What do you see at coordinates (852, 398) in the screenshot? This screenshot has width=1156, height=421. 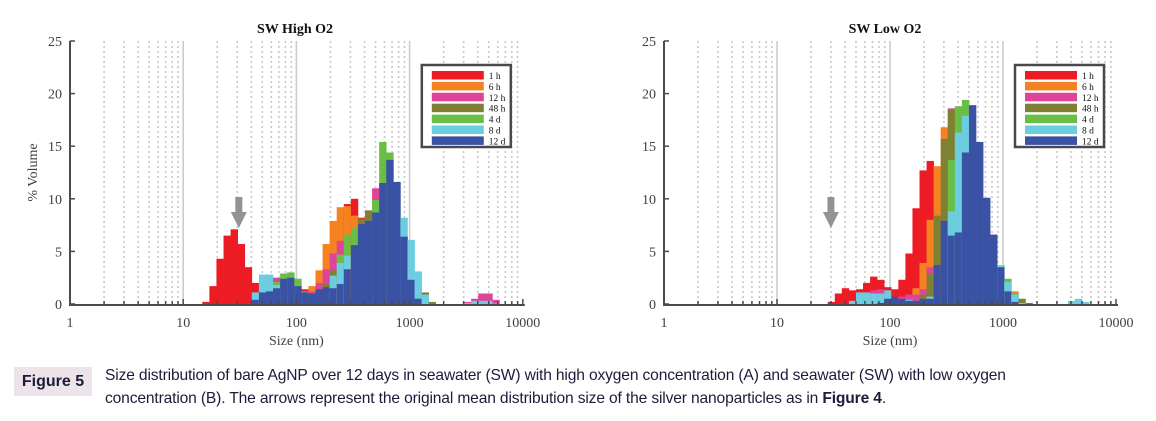 I see `caption-figure-ref: Figure 4` at bounding box center [852, 398].